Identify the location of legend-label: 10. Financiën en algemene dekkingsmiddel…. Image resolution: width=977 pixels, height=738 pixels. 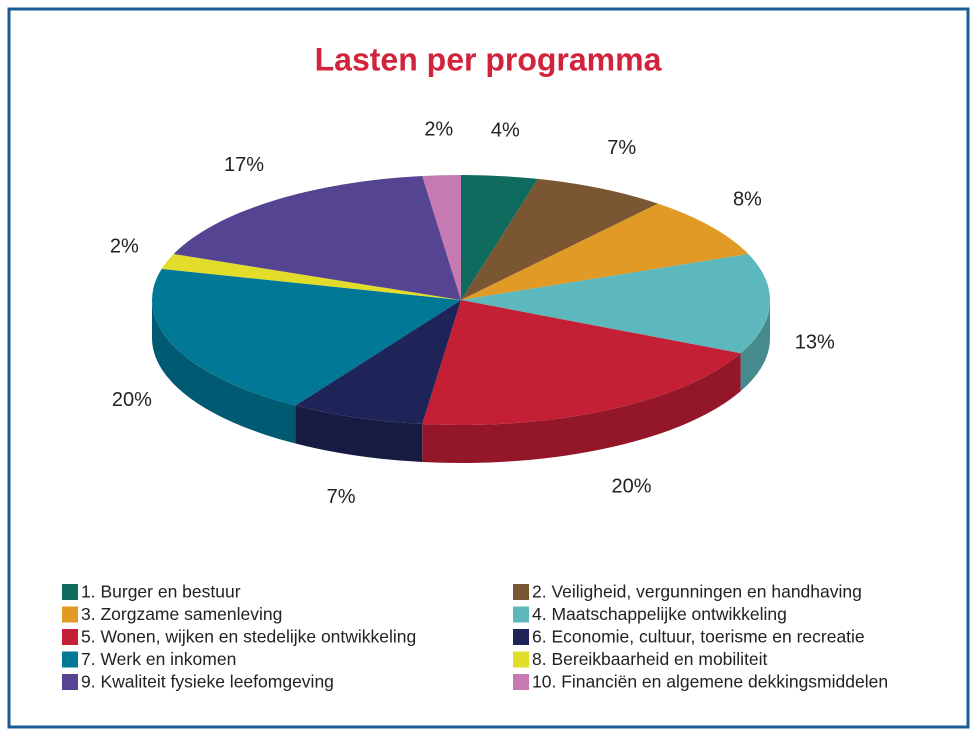
(710, 682).